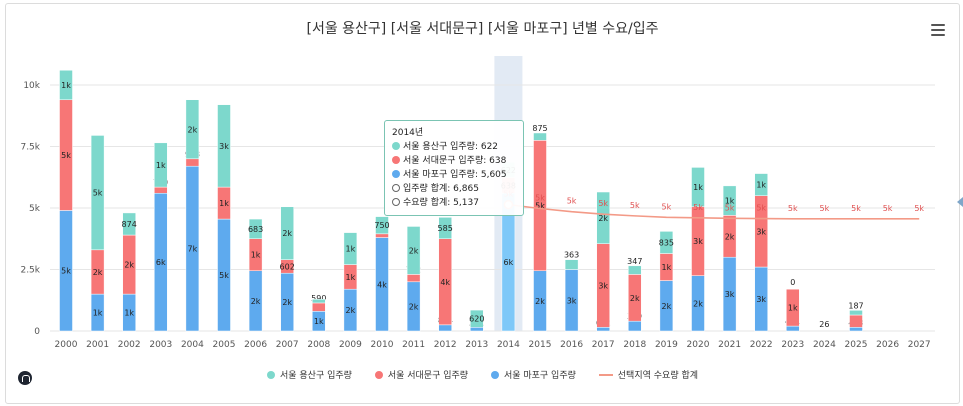  I want to click on legend-item-seodaemun: 서울 서대문구 입주량, so click(421, 374).